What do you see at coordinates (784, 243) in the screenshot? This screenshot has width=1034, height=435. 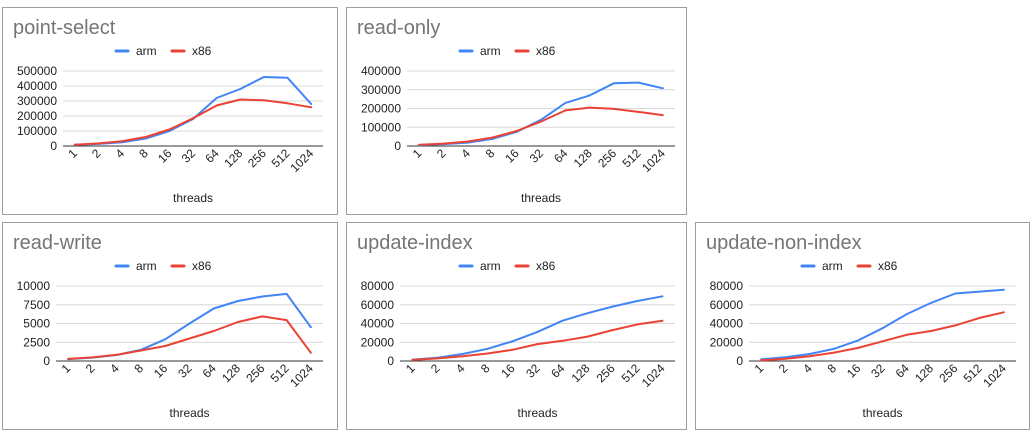 I see `chart-title: update-non-index` at bounding box center [784, 243].